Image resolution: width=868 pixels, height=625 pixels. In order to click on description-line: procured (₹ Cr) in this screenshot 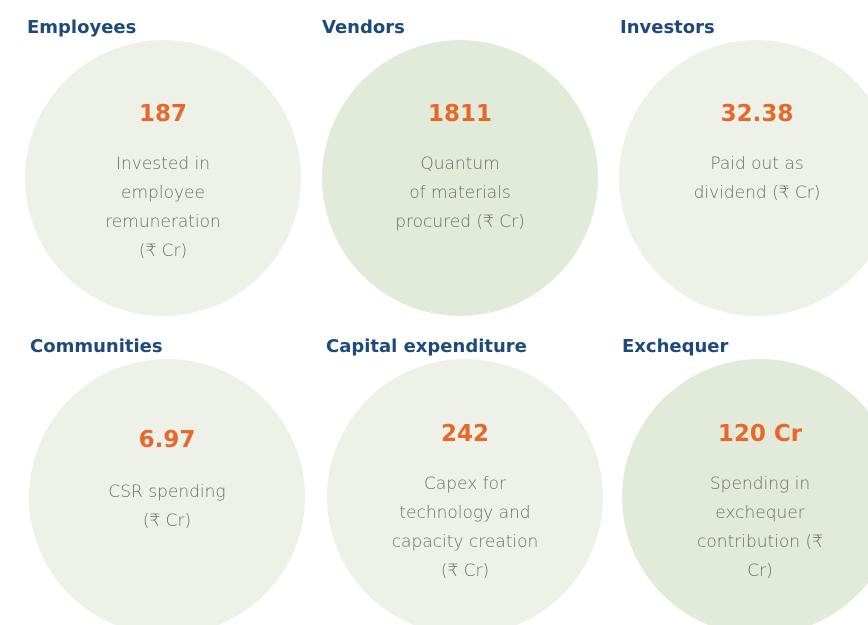, I will do `click(460, 222)`.